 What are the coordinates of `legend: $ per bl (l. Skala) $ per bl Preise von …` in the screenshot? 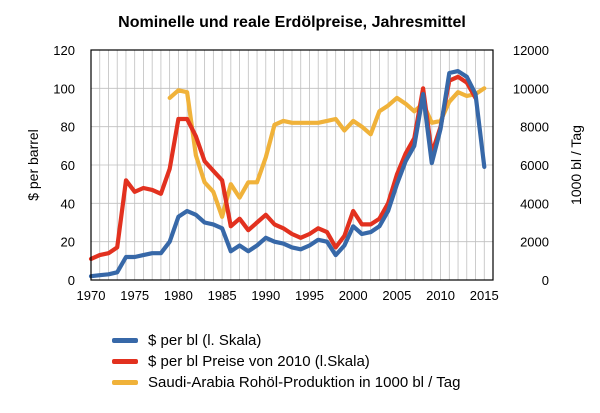 It's located at (286, 361).